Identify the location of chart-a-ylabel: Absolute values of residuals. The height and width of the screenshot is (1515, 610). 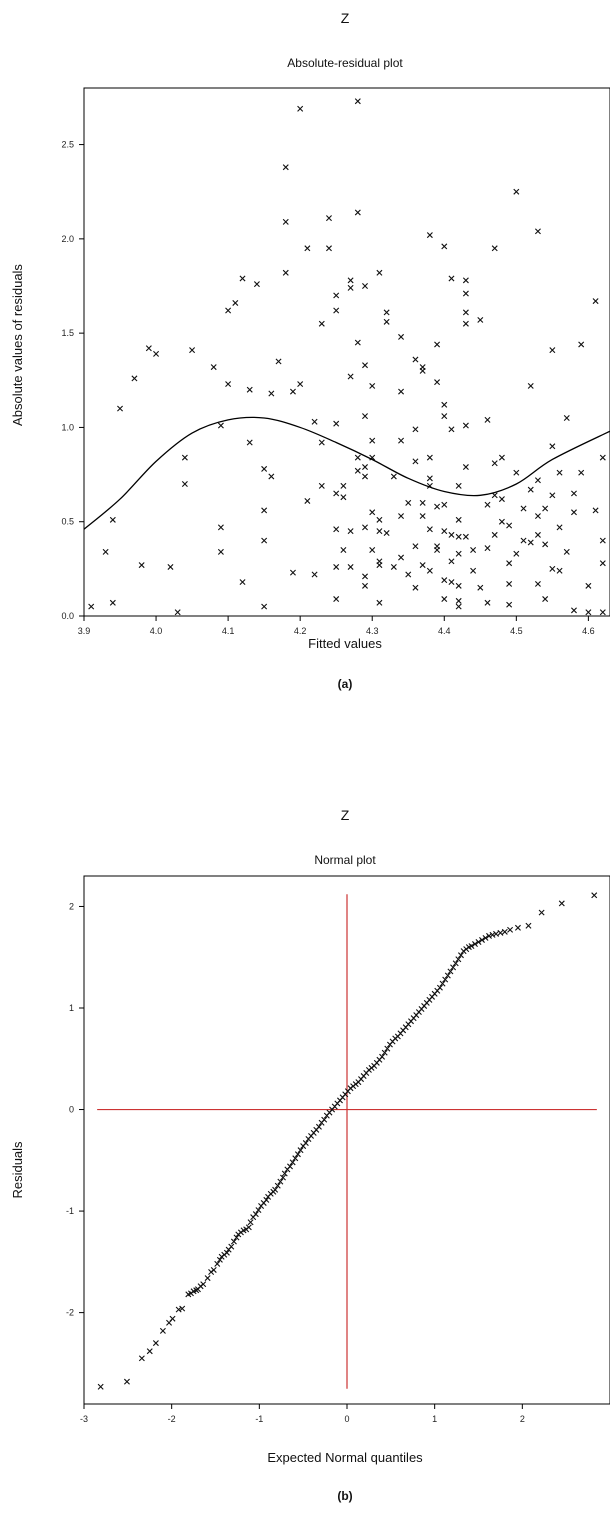
(17, 345).